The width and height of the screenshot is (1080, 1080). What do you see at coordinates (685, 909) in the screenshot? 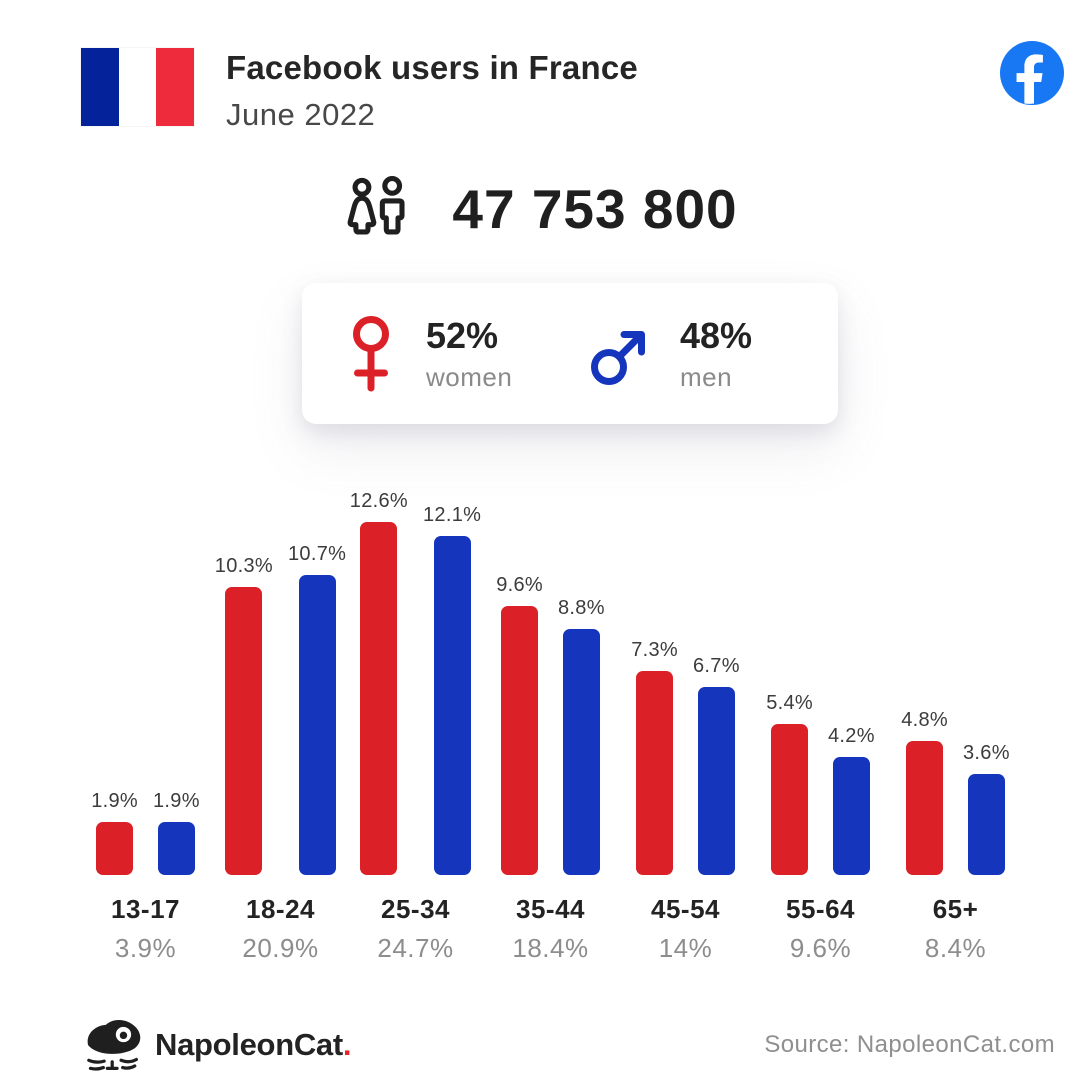
I see `age-group-label: 45-54` at bounding box center [685, 909].